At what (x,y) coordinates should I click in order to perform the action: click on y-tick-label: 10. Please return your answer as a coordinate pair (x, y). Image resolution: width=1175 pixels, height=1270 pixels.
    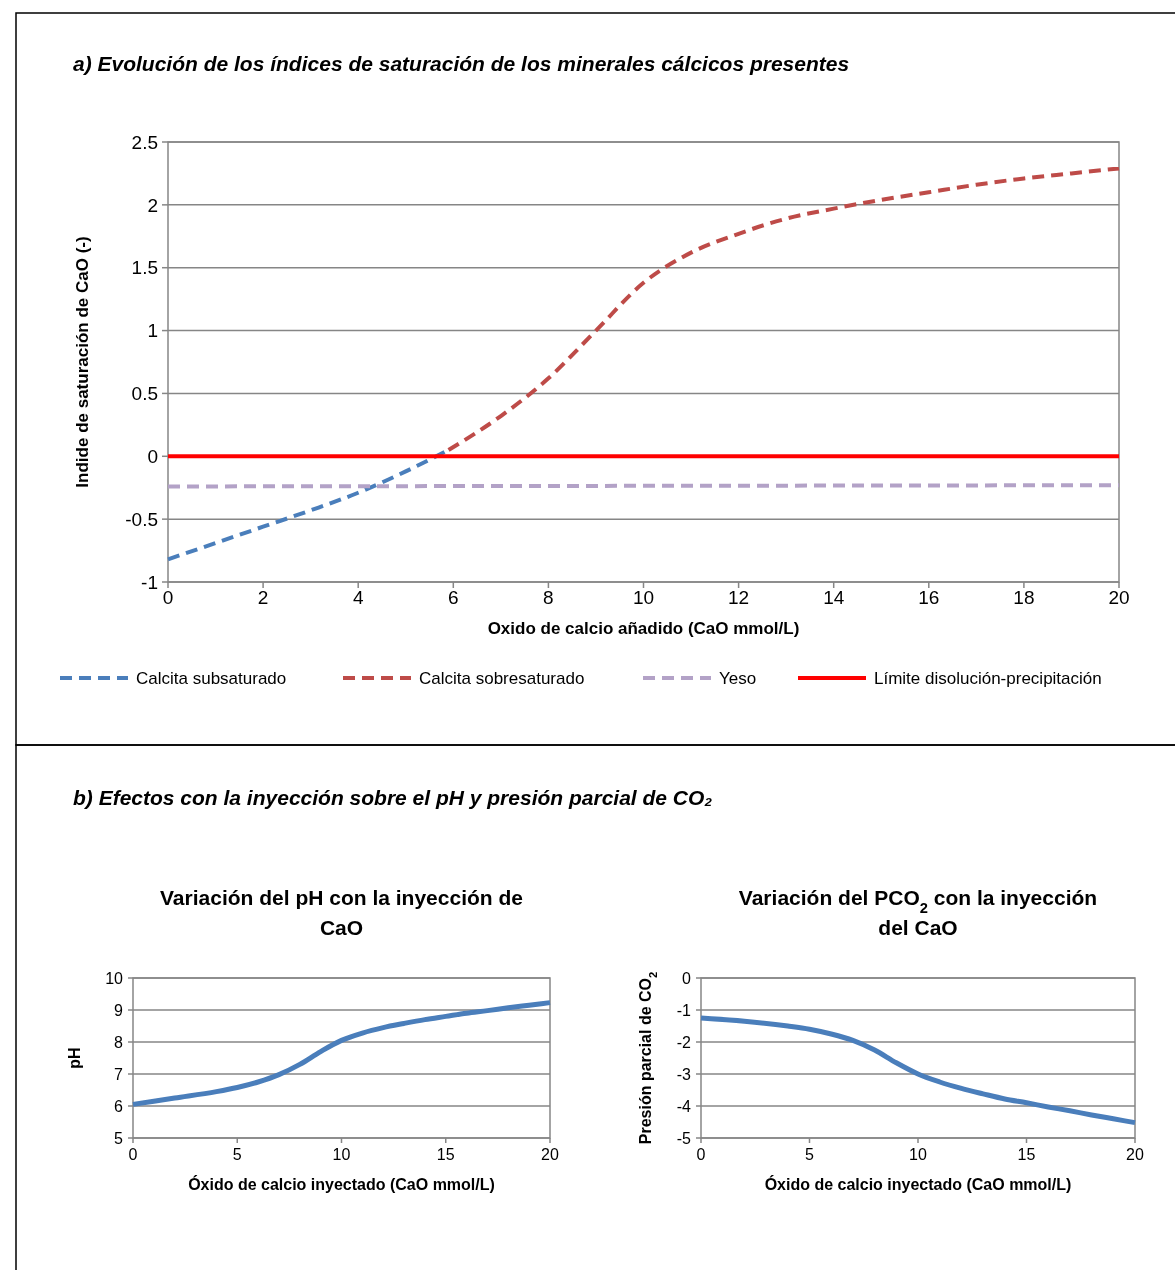
    Looking at the image, I should click on (114, 978).